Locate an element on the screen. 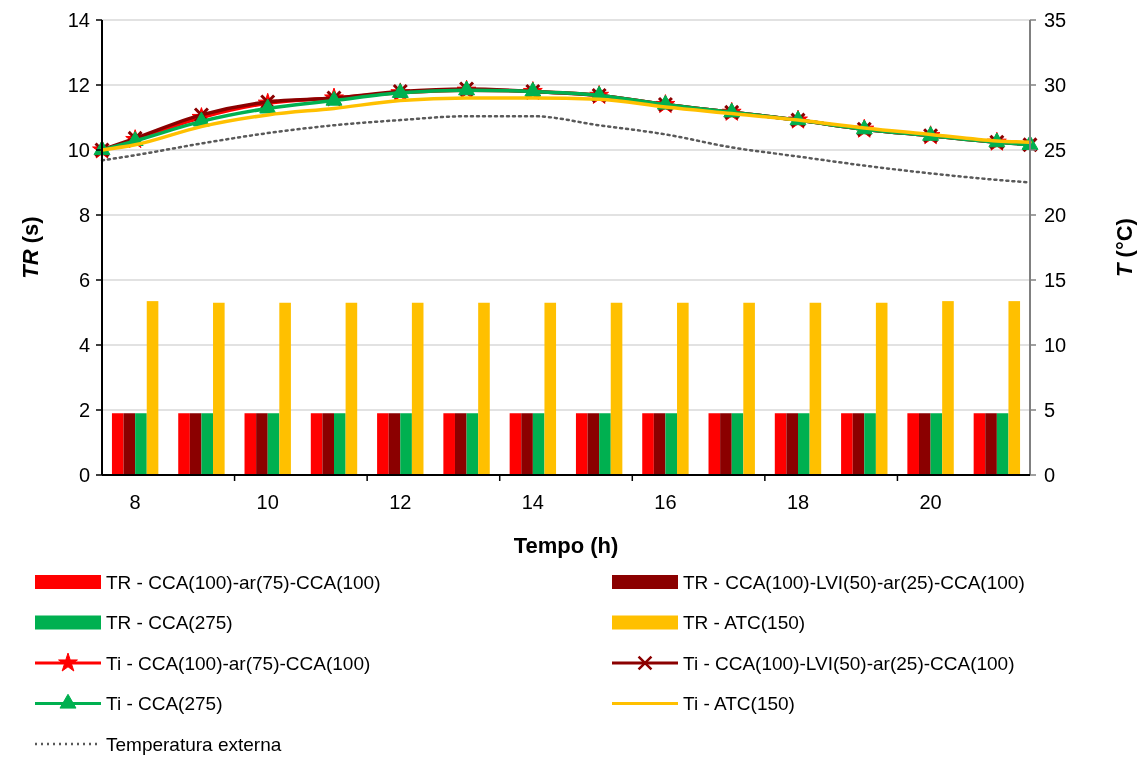 The height and width of the screenshot is (761, 1145). y2-tick-label: 5 is located at coordinates (1050, 410).